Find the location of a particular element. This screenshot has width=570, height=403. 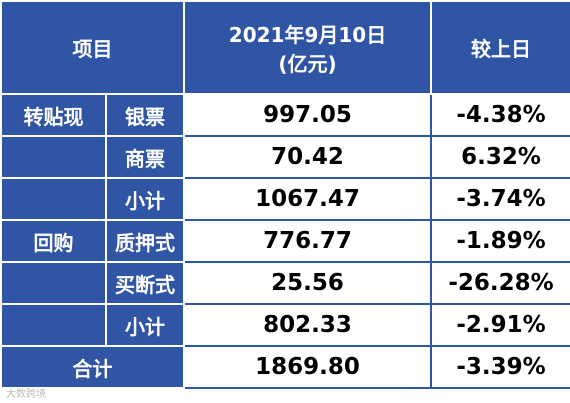

change-cell: -2.91% is located at coordinates (500, 325).